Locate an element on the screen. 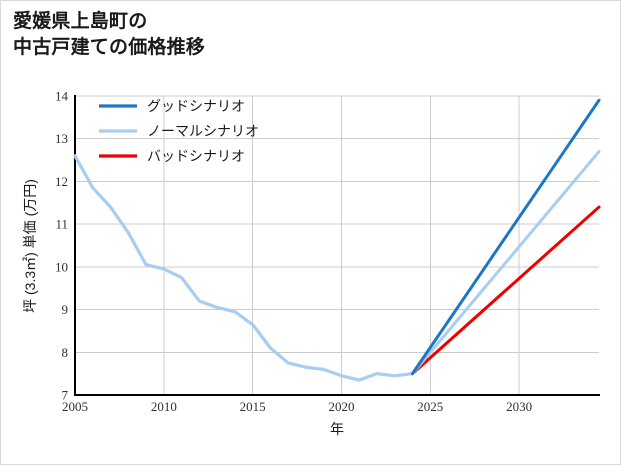 The image size is (621, 465). x-tick-label: 2010 is located at coordinates (164, 406).